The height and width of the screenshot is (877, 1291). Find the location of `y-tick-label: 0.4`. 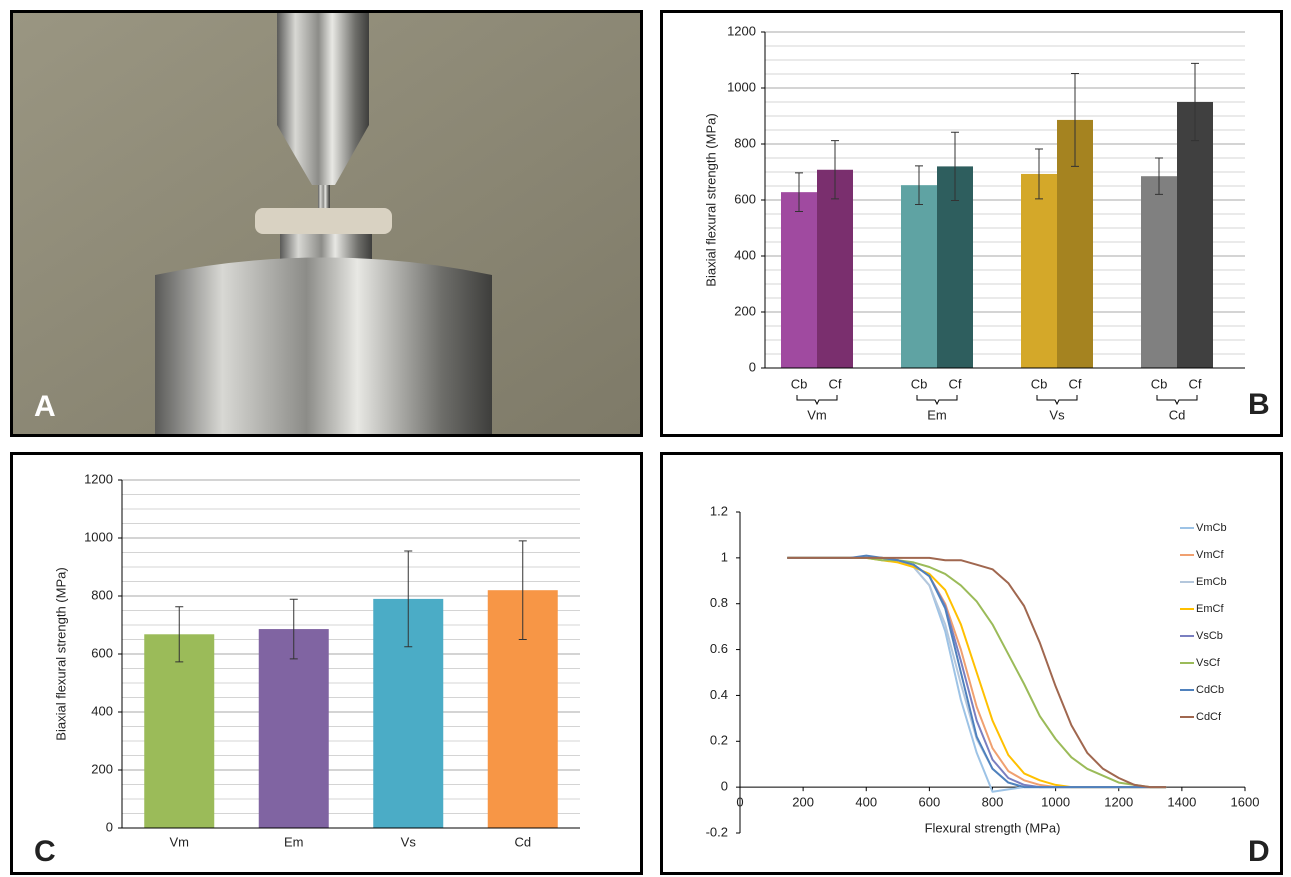

y-tick-label: 0.4 is located at coordinates (719, 694).